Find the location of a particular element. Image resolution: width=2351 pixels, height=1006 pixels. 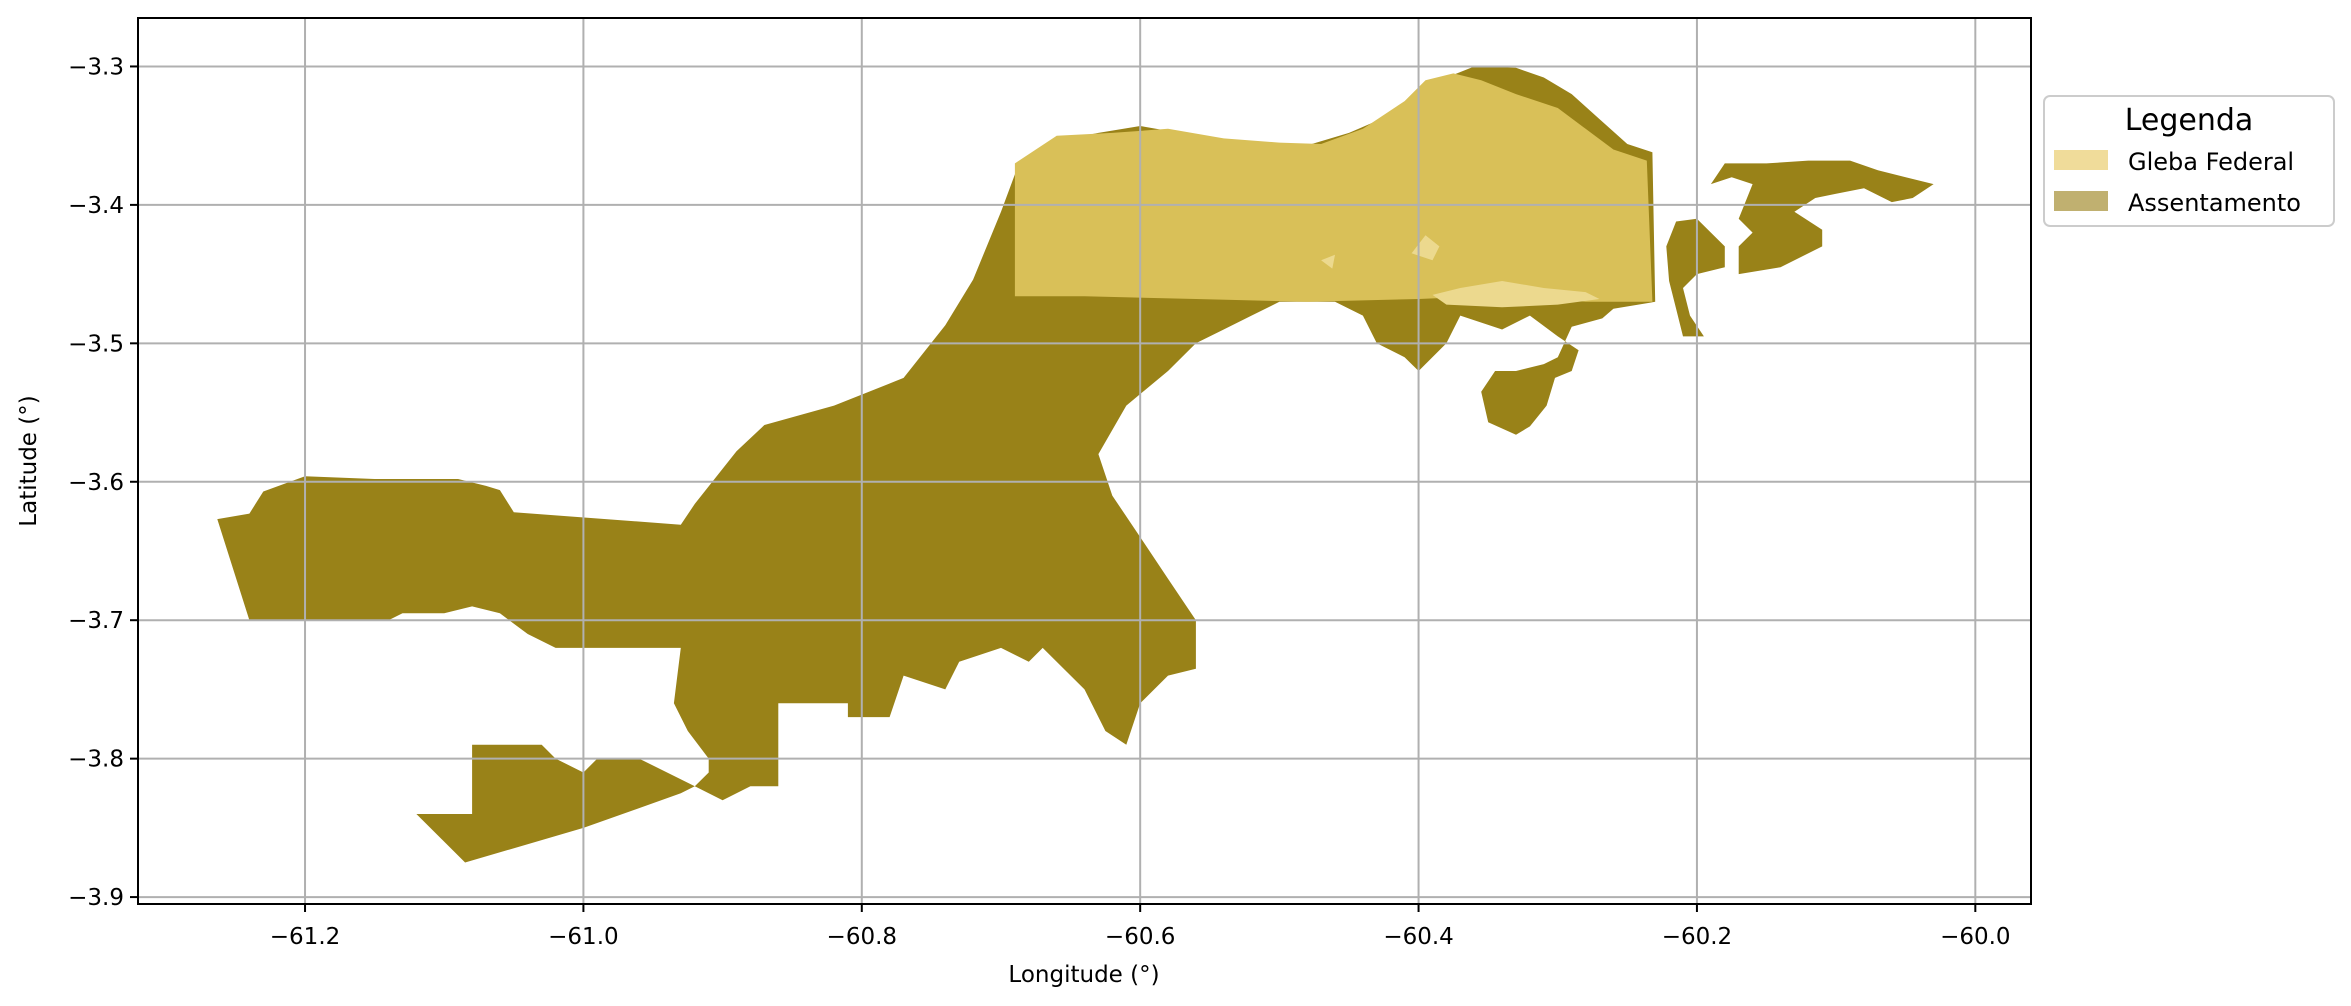

x-tick-label: −60.8 is located at coordinates (862, 937).